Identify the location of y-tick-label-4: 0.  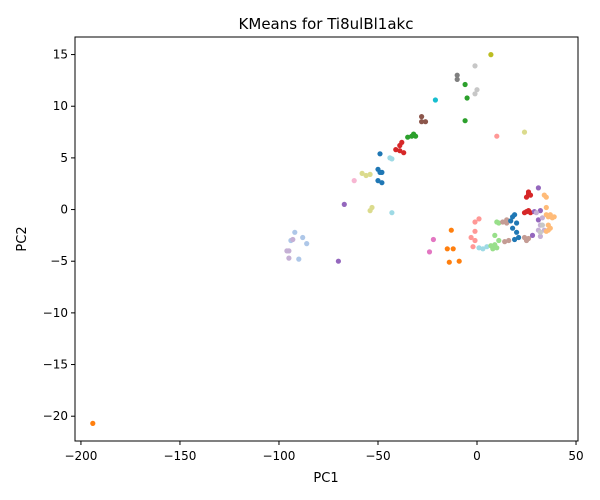
(64, 210).